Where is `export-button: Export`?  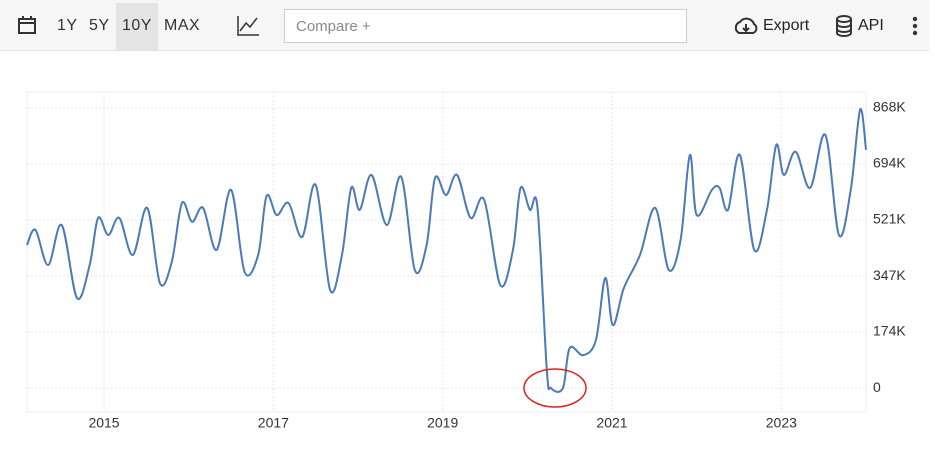 export-button: Export is located at coordinates (786, 25).